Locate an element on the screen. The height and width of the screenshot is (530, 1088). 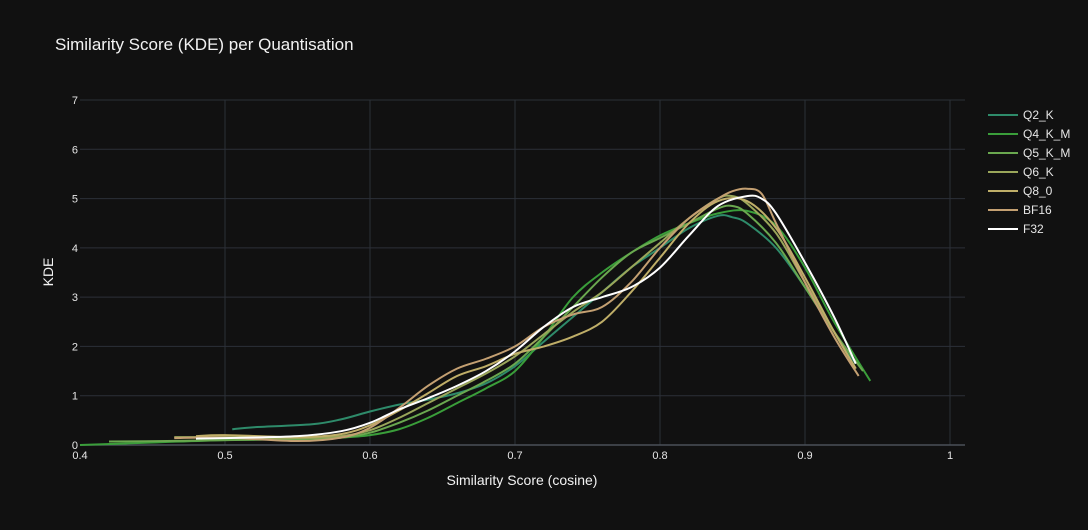
x-axis-label: Similarity Score (cosine) is located at coordinates (522, 480).